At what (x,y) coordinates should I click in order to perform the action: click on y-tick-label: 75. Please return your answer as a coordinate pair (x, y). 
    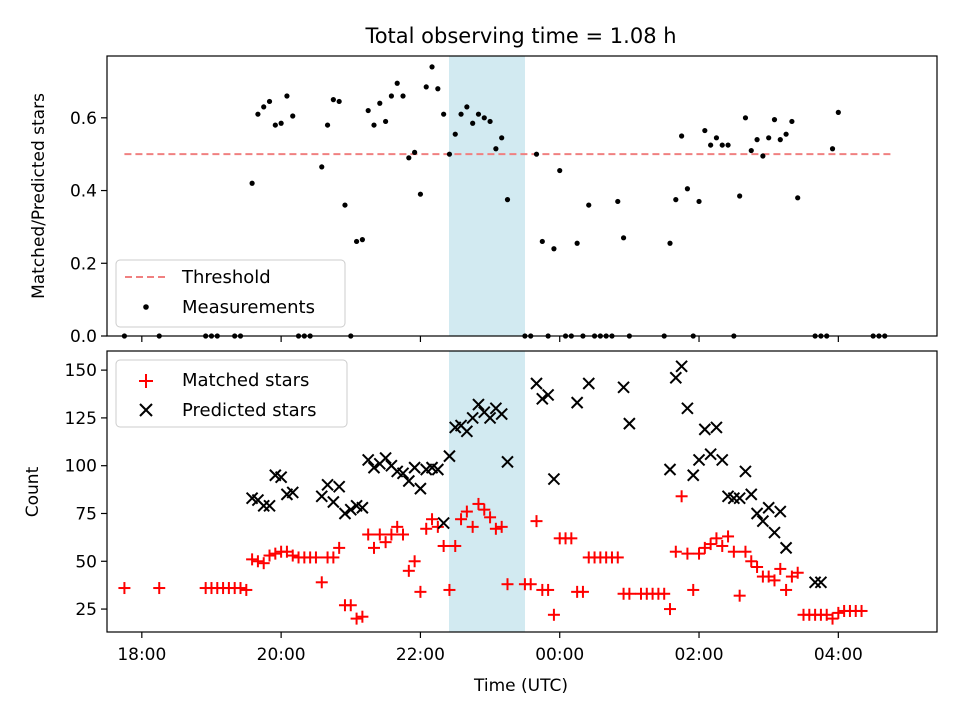
    Looking at the image, I should click on (86, 514).